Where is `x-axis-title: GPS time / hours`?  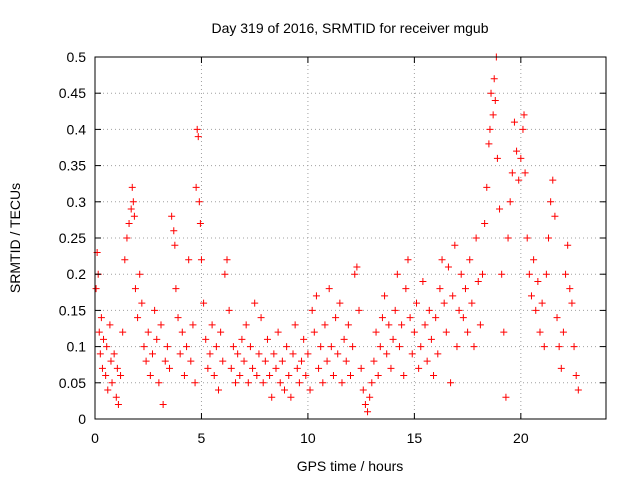
x-axis-title: GPS time / hours is located at coordinates (350, 466).